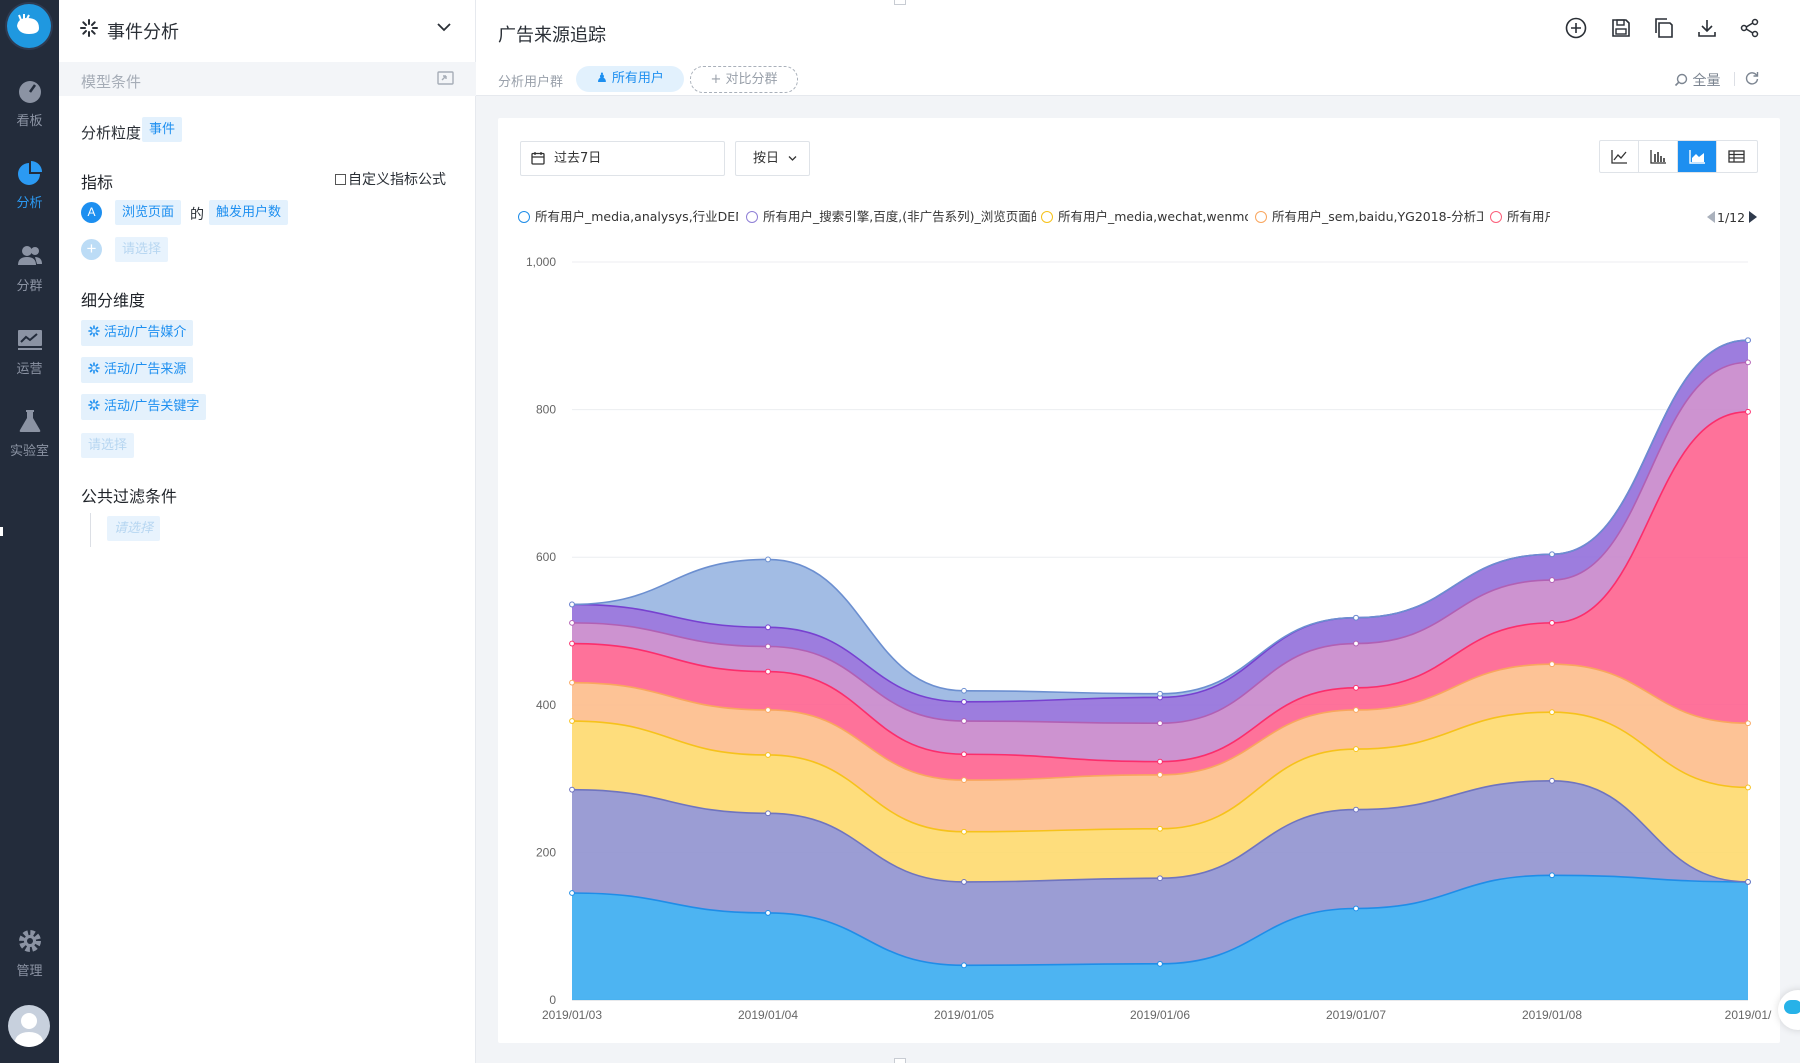 This screenshot has width=1800, height=1063. What do you see at coordinates (29, 195) in the screenshot?
I see `nav-item-analysis: 分析` at bounding box center [29, 195].